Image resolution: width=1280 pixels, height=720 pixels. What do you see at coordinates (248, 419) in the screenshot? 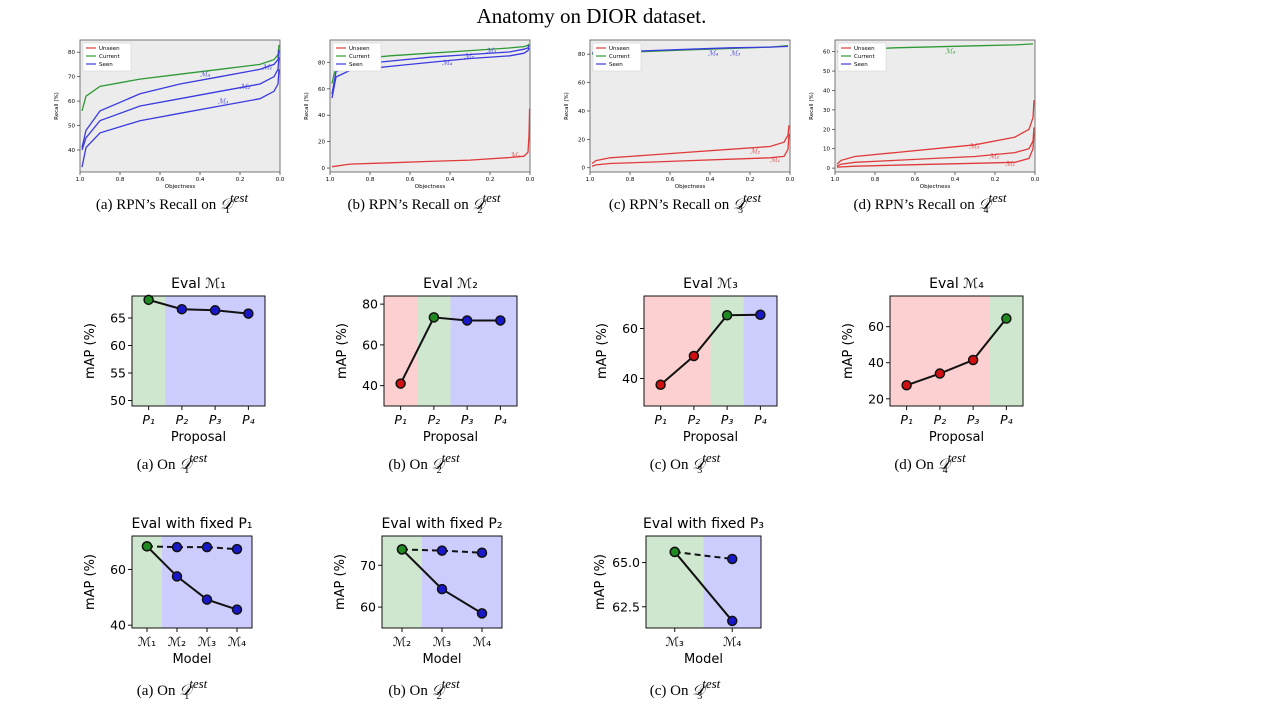
I see `x-tick-label: P₄` at bounding box center [248, 419].